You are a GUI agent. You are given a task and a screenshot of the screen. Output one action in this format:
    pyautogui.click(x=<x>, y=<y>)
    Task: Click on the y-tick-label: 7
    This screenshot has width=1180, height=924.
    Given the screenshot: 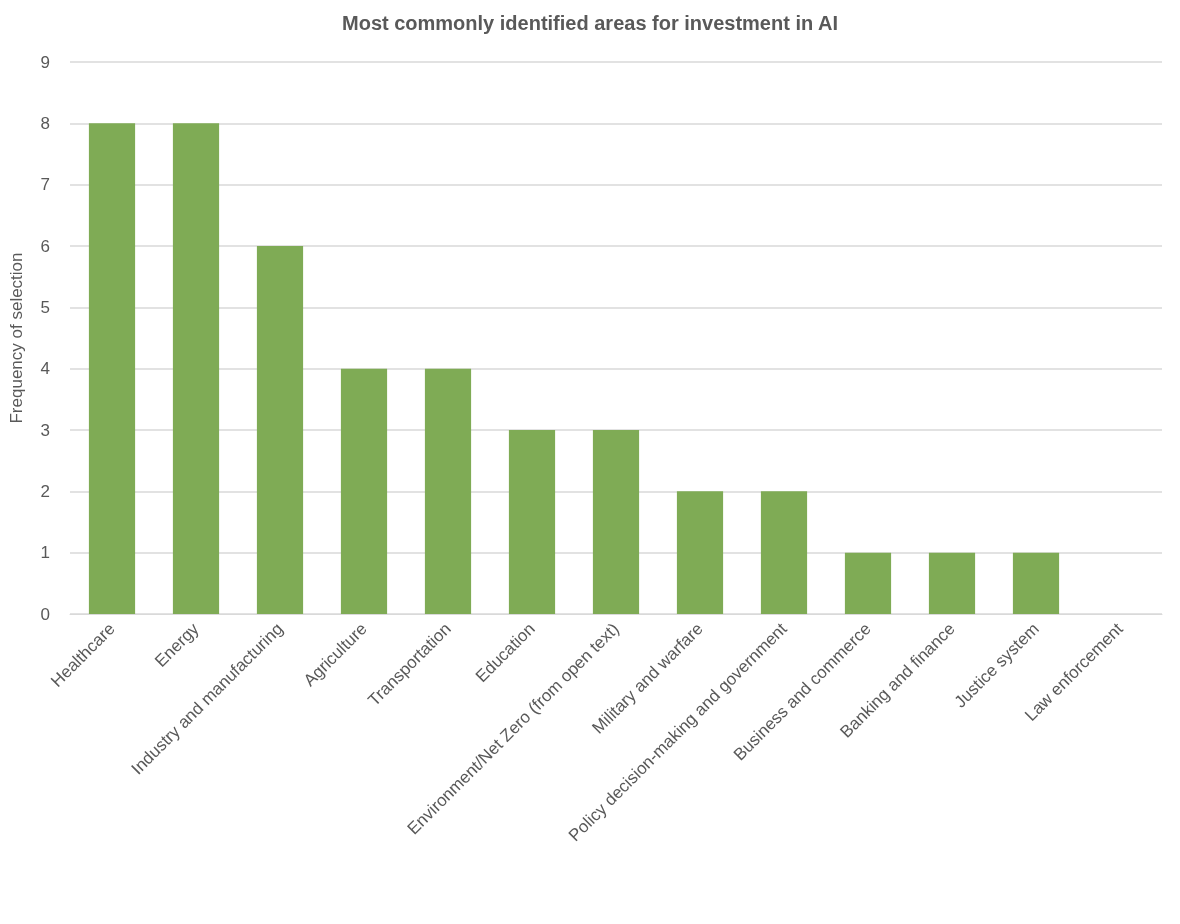 What is the action you would take?
    pyautogui.click(x=45, y=185)
    